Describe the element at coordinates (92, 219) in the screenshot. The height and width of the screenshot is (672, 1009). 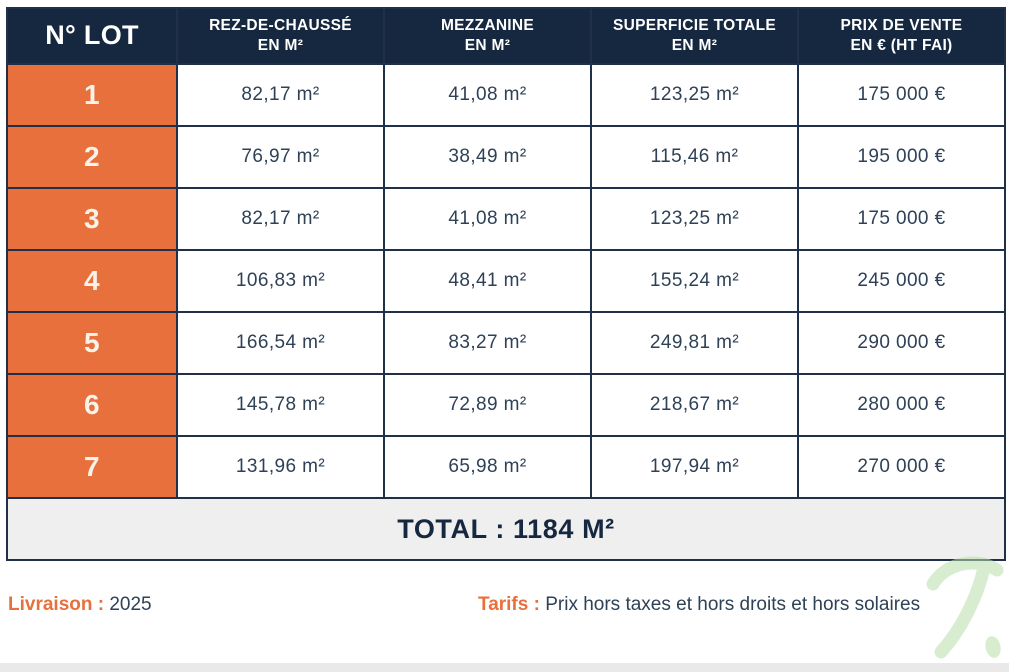
I see `lot-number-cell: 3` at that location.